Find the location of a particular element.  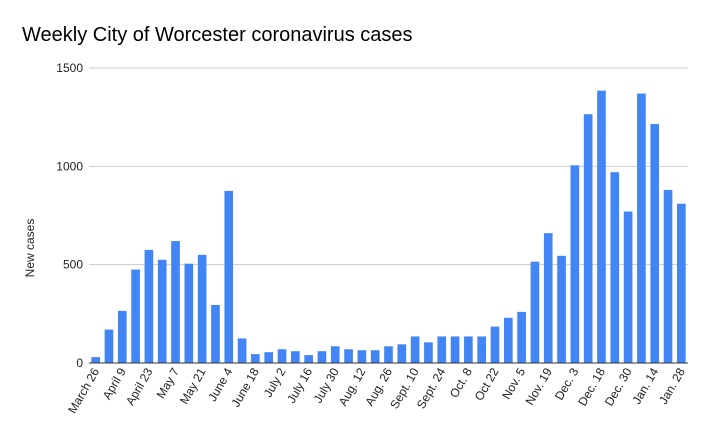

y-tick-label: 1500 is located at coordinates (69, 68).